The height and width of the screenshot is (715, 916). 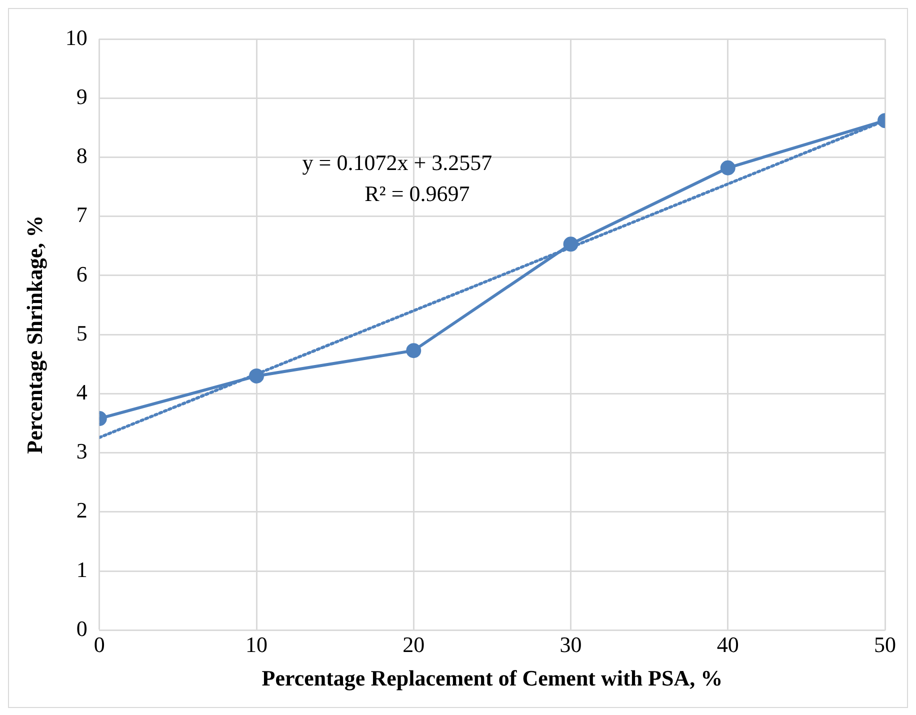 I want to click on y-tick-label: 6, so click(x=82, y=273).